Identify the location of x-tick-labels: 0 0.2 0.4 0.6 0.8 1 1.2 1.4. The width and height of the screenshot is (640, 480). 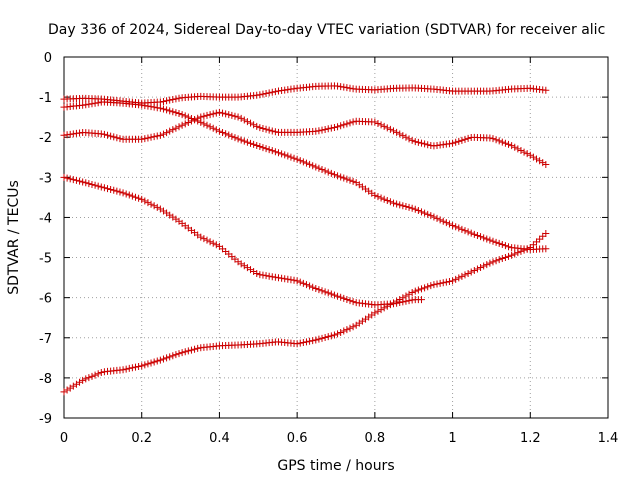
(339, 438).